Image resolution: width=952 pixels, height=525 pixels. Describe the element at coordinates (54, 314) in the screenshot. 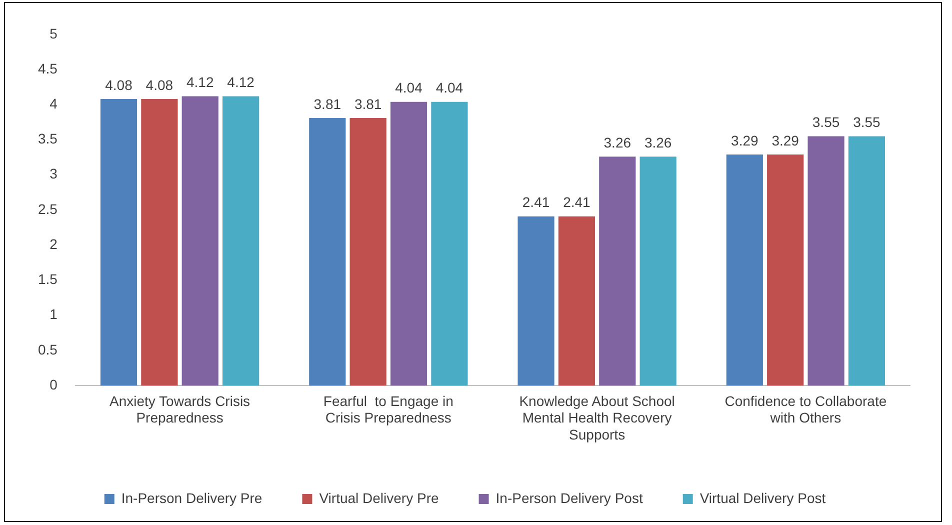

I see `y-tick-label: 1` at that location.